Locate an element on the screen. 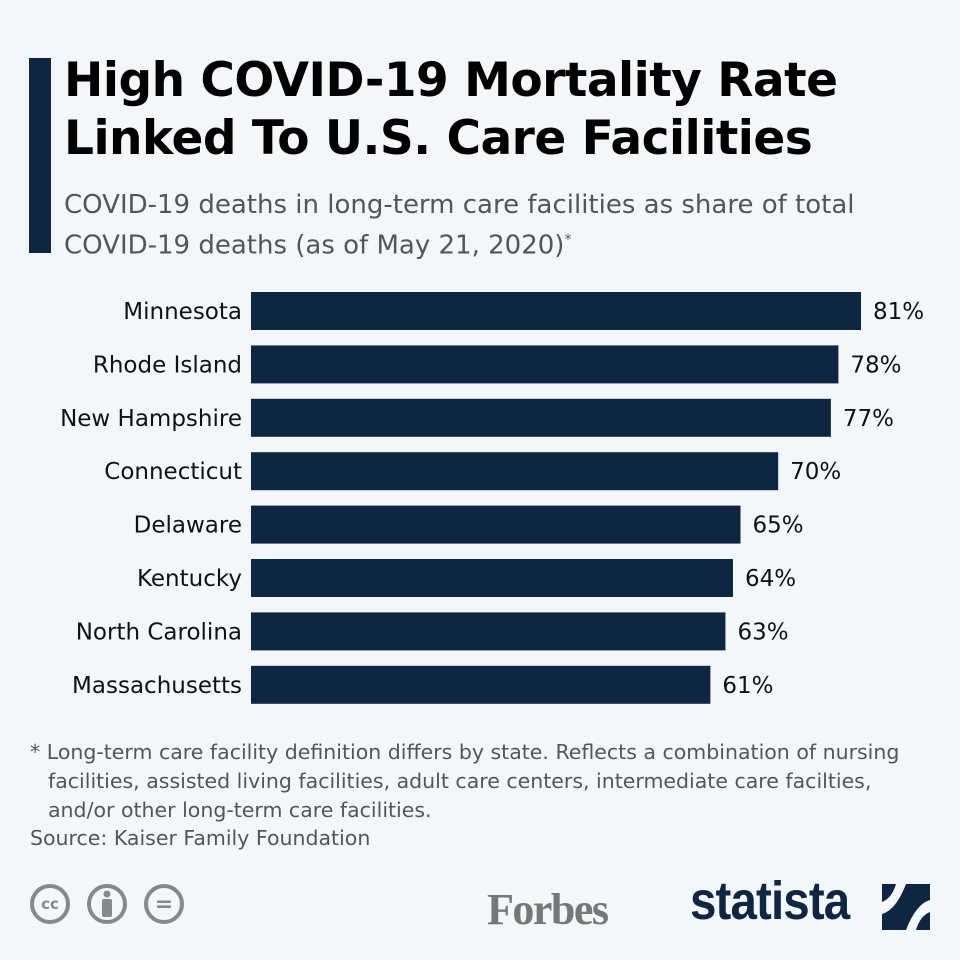  forbes-logo: Forbes is located at coordinates (548, 909).